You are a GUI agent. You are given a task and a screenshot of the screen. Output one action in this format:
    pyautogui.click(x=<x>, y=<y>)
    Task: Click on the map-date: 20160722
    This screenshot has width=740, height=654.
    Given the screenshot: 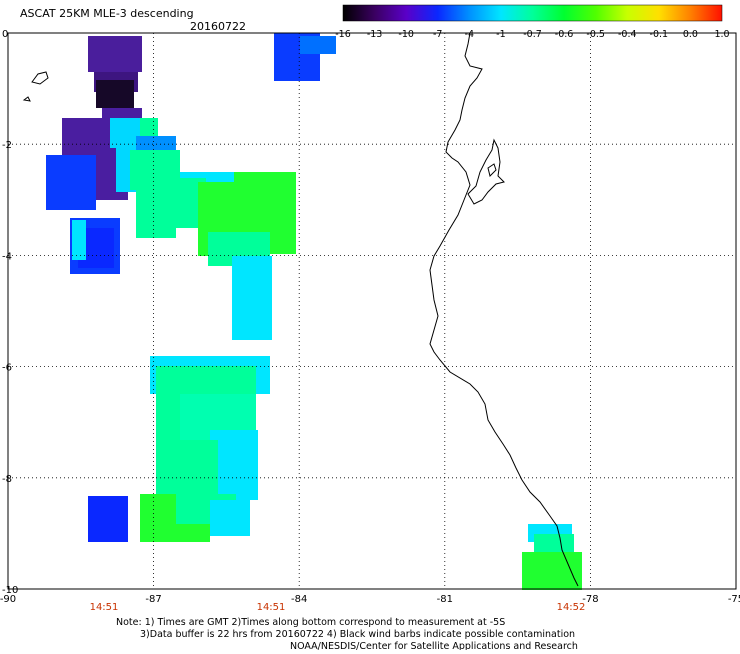 What is the action you would take?
    pyautogui.click(x=218, y=26)
    